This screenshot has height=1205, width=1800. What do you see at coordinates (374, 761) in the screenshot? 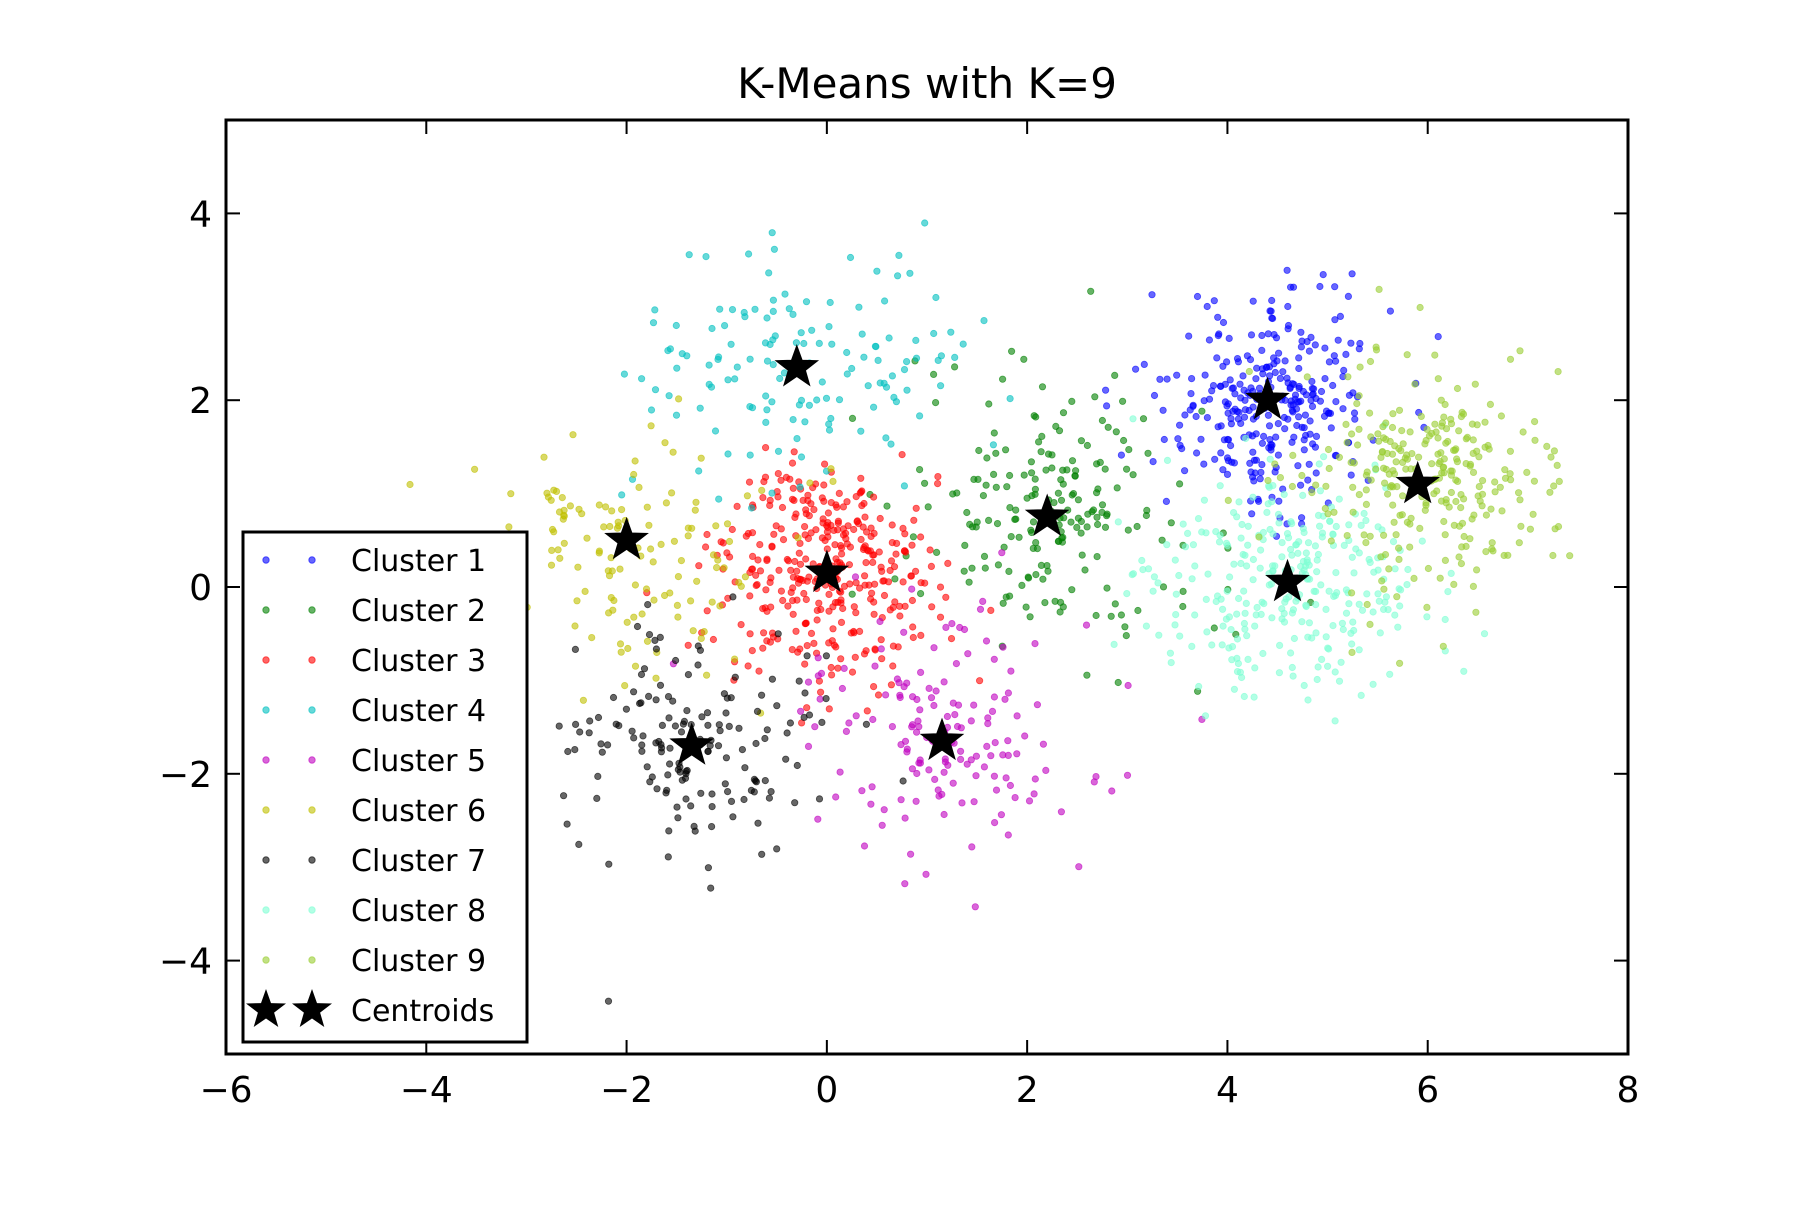
I see `legend-entry-cluster-5: Cluster 5` at bounding box center [374, 761].